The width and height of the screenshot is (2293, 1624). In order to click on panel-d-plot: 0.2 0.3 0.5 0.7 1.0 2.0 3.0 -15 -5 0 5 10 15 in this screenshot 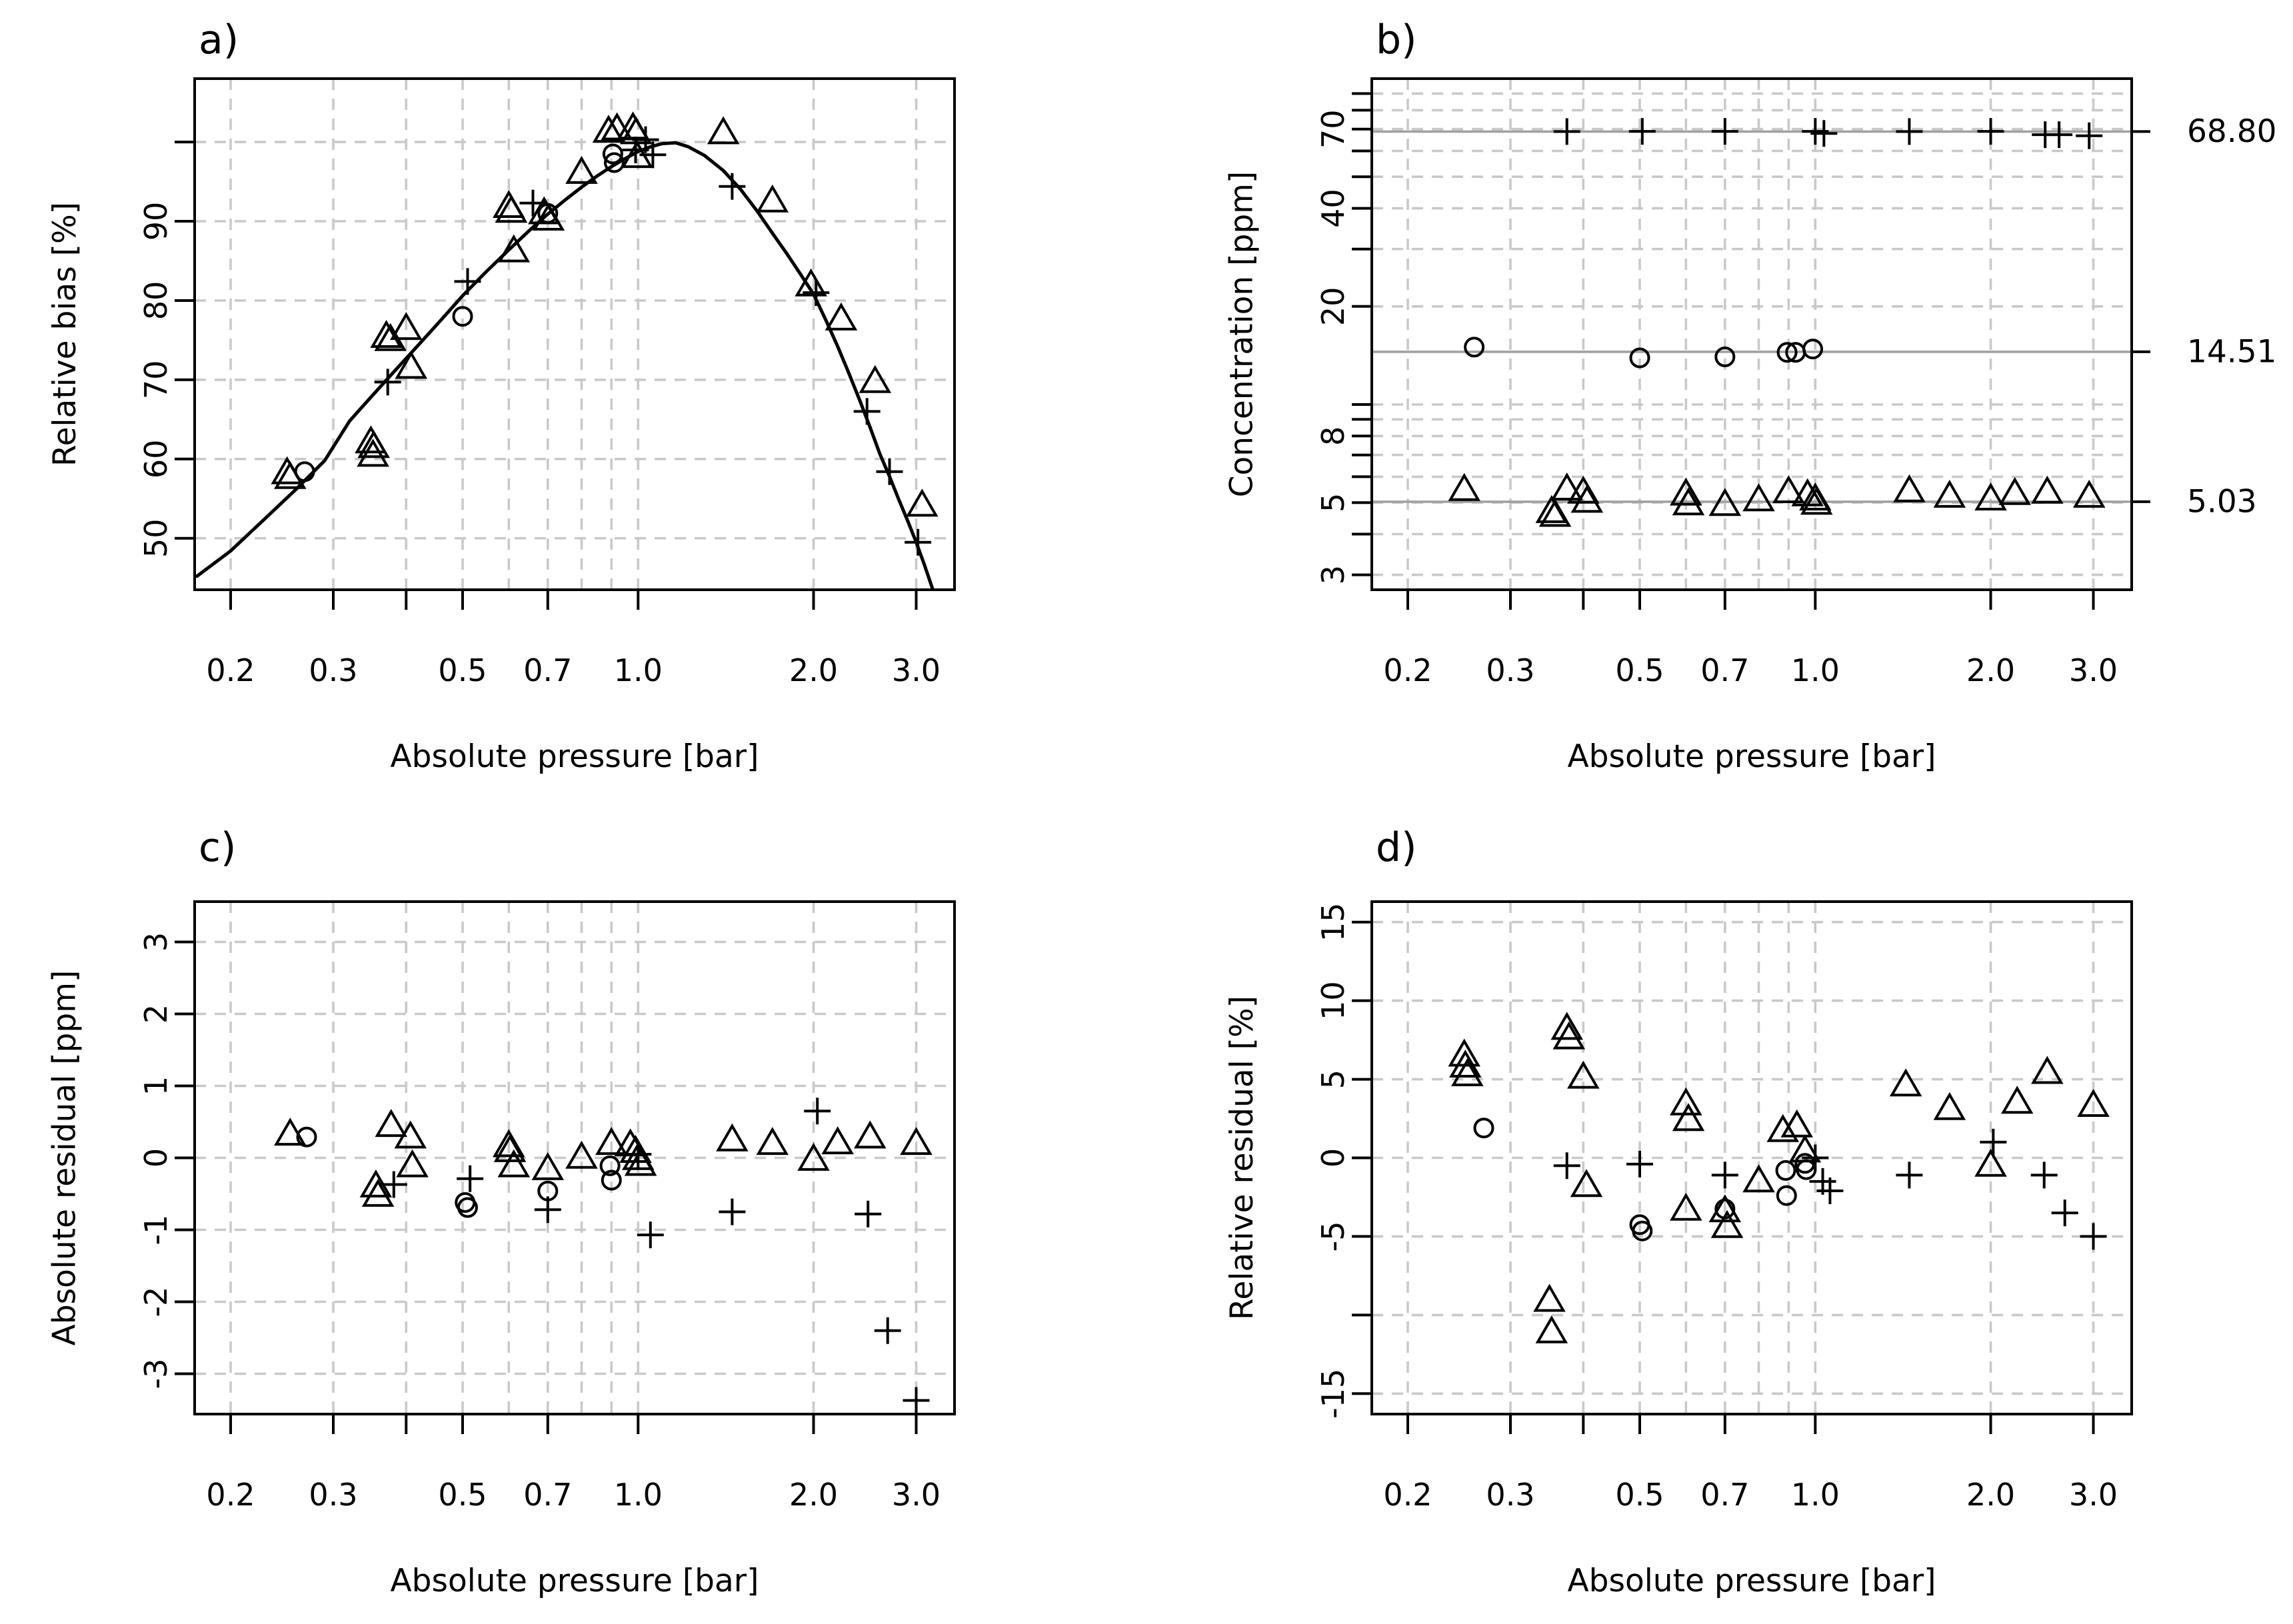, I will do `click(1724, 1206)`.